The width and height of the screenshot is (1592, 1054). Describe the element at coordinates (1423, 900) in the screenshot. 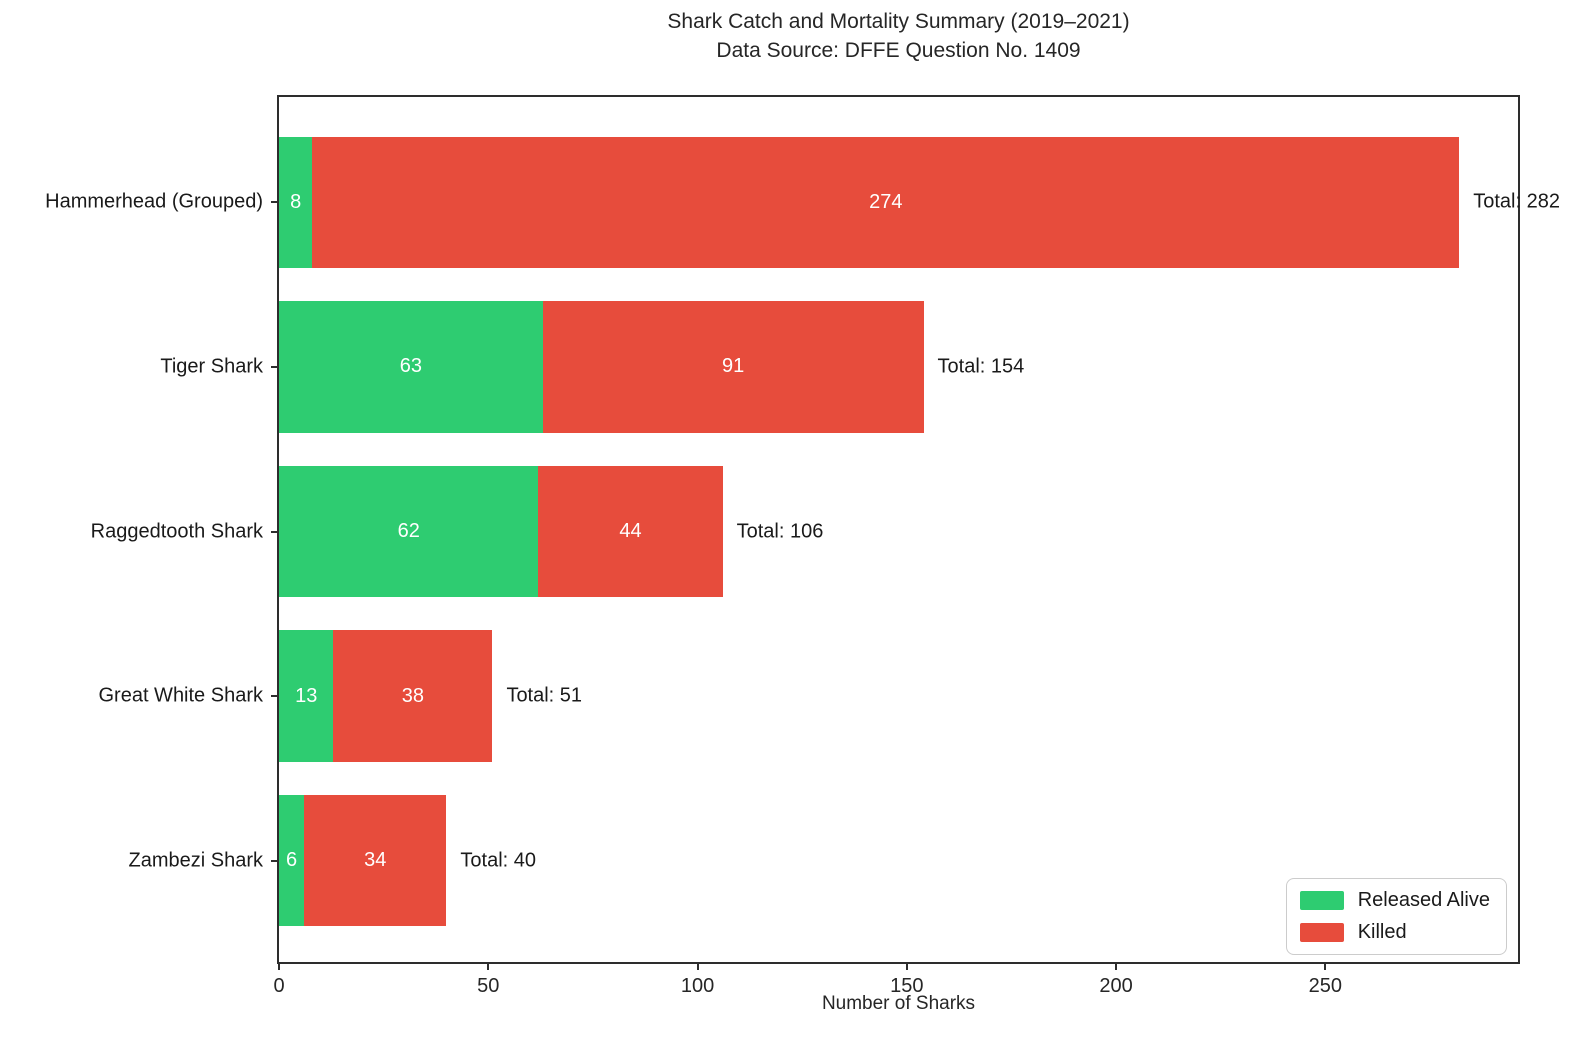

I see `legend-label-released-alive: Released Alive` at that location.